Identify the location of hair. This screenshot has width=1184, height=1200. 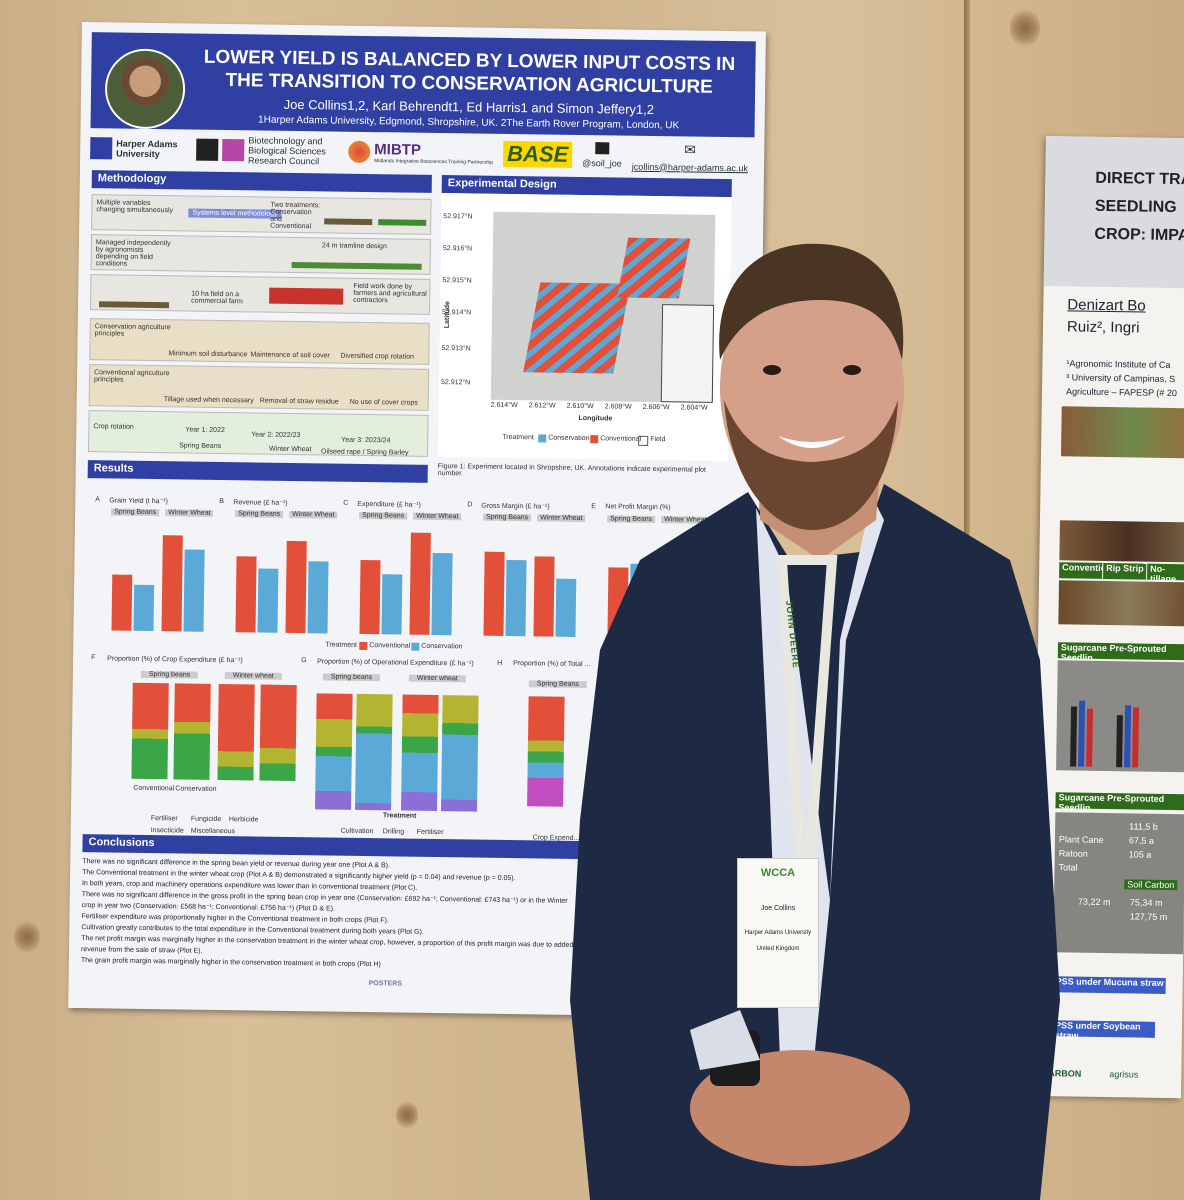
(811, 301).